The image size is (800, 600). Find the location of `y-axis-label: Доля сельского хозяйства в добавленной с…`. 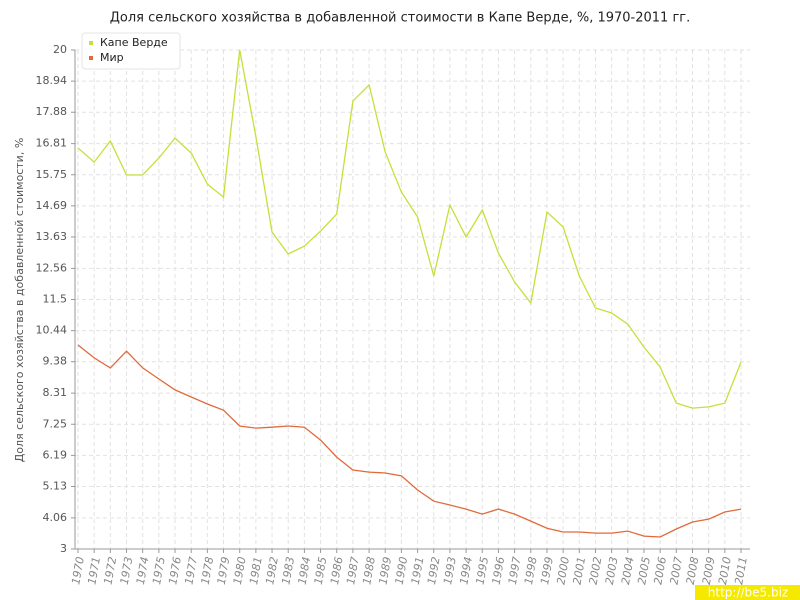

y-axis-label: Доля сельского хозяйства в добавленной с… is located at coordinates (19, 300).